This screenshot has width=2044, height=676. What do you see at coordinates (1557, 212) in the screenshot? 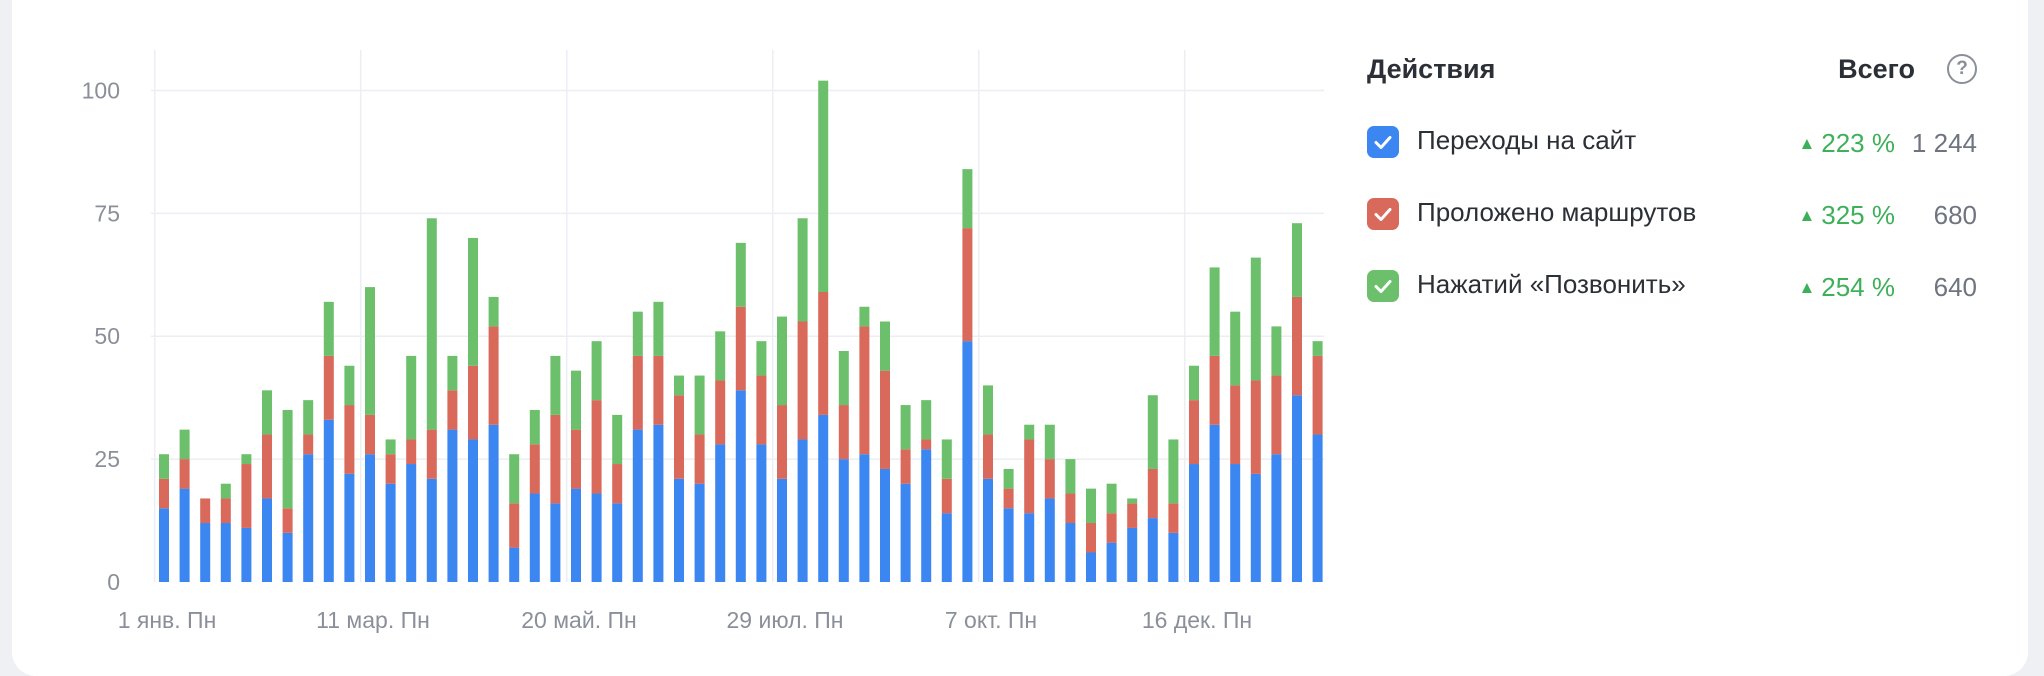
I see `legend-item-label: Проложено маршрутов` at bounding box center [1557, 212].